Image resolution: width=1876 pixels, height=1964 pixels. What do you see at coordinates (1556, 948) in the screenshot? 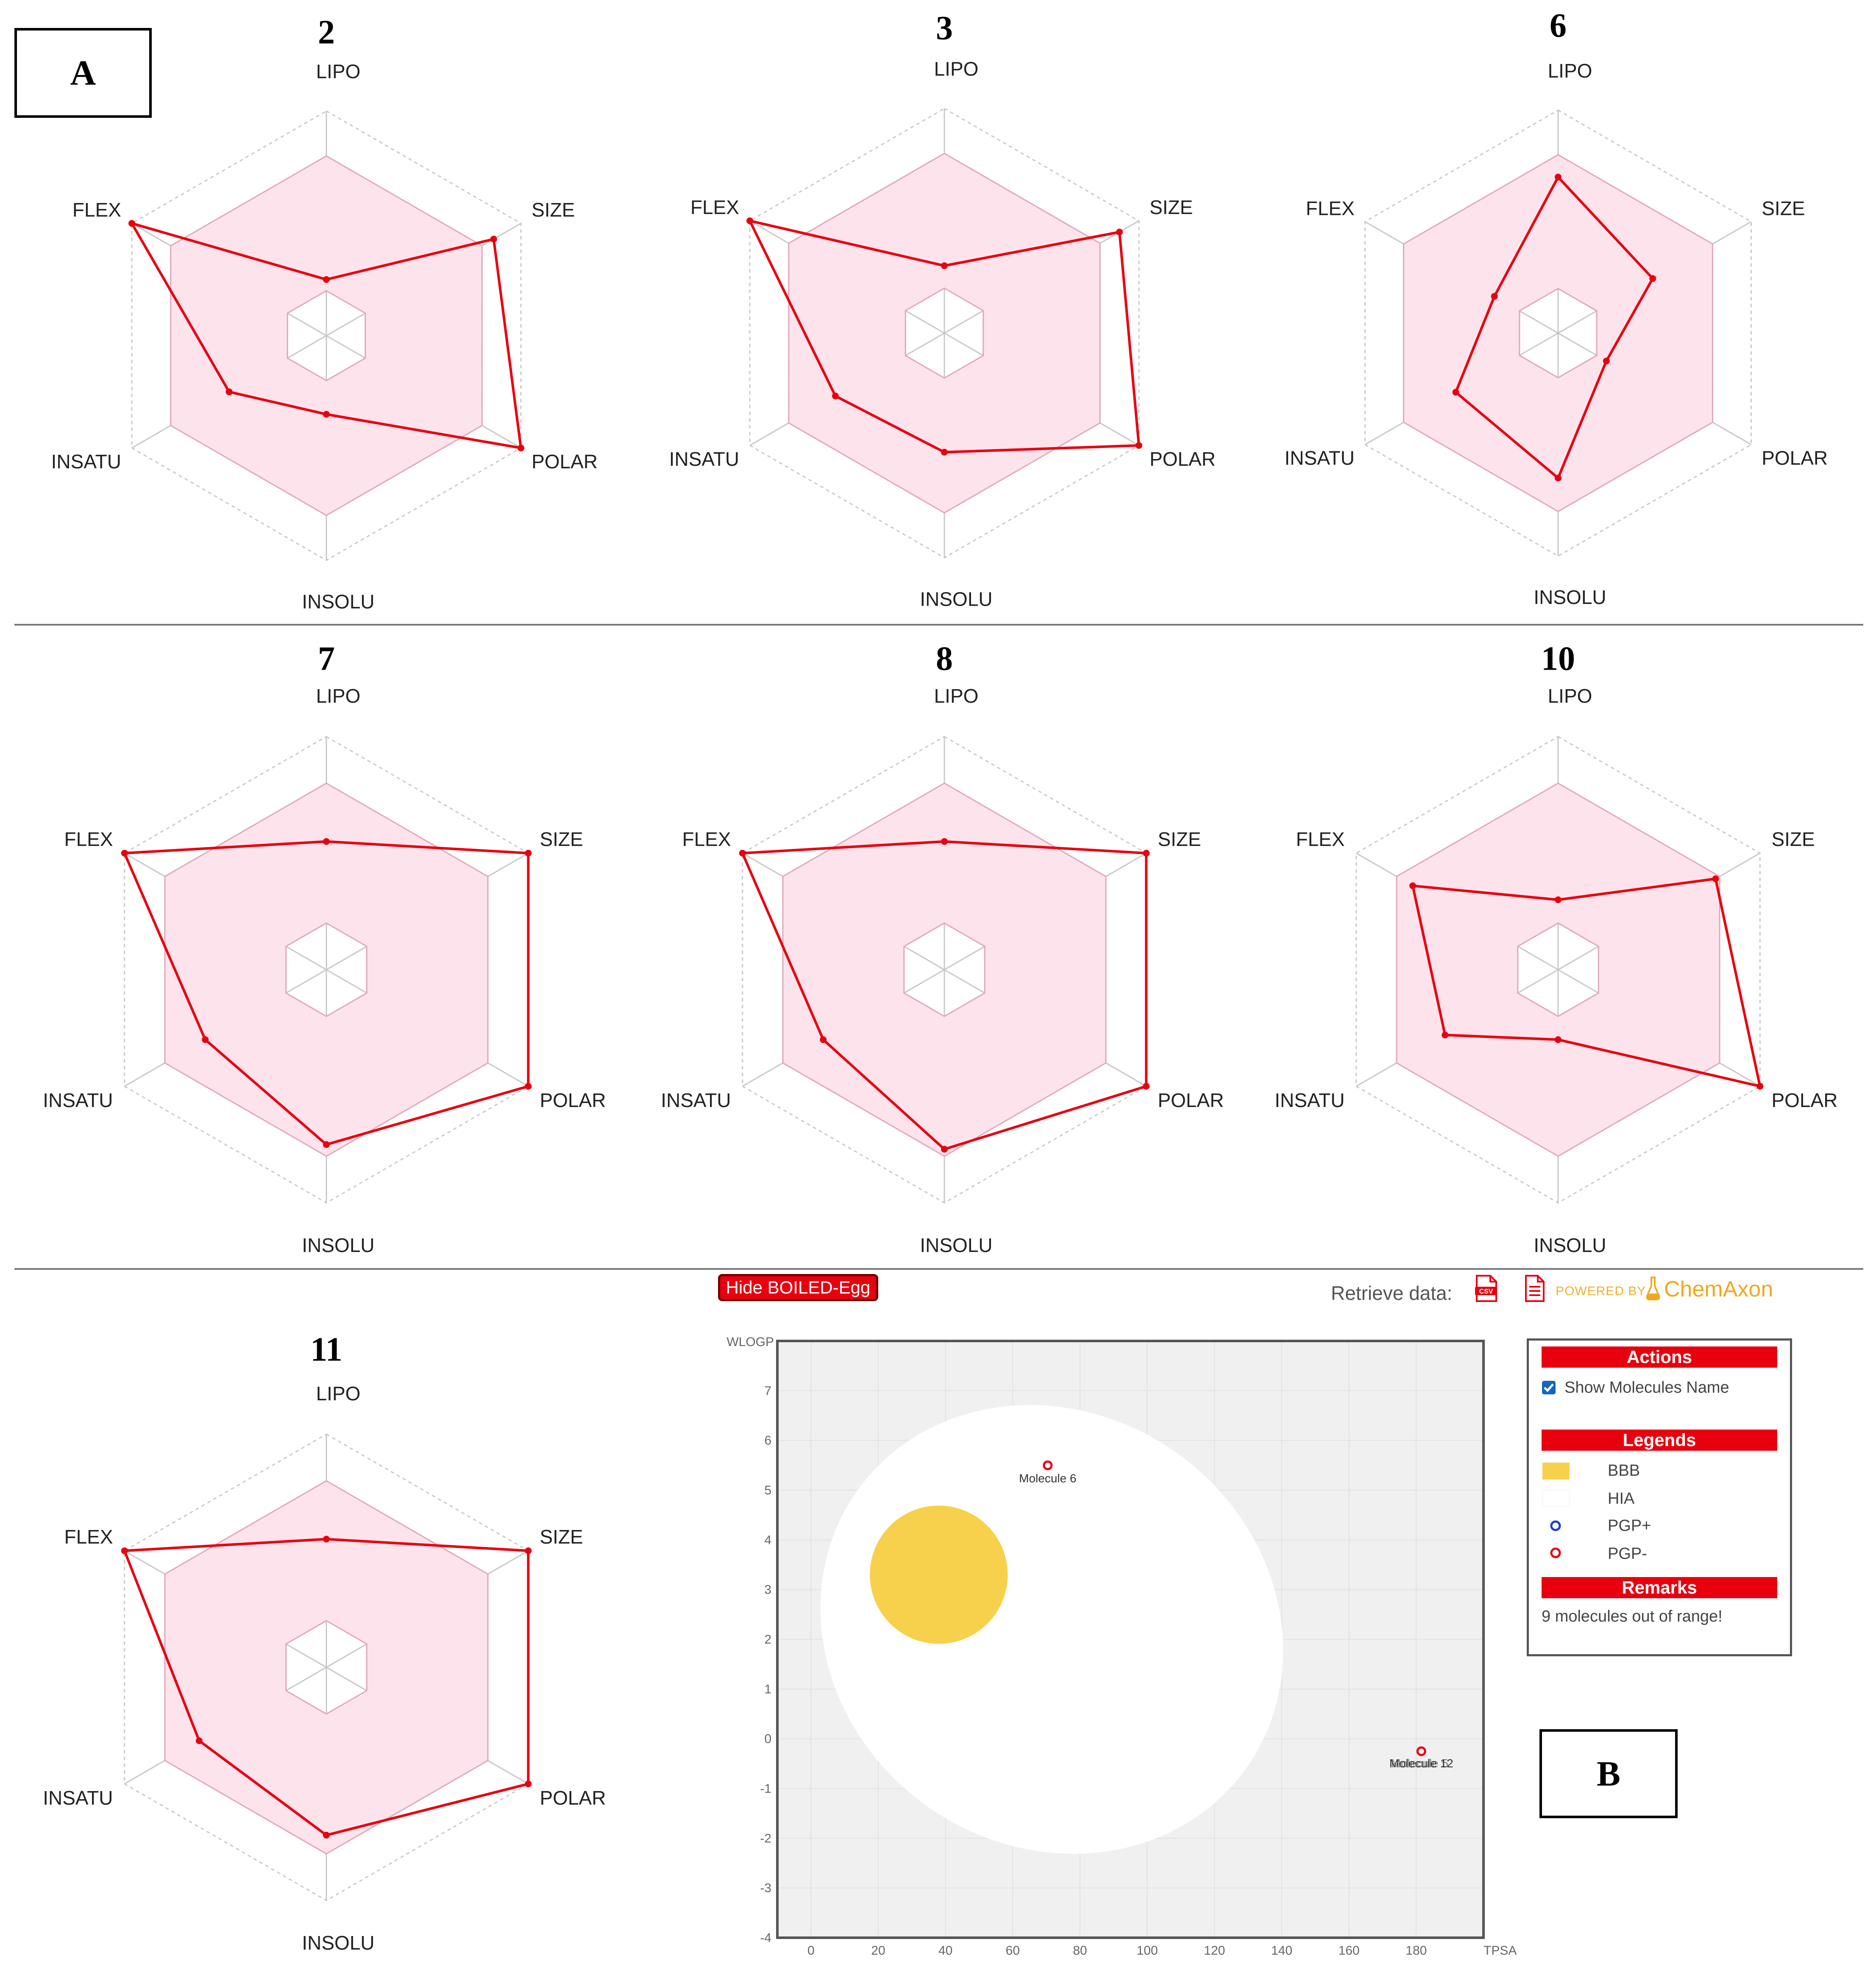
I see `radar-chart-10: LIPO SIZE POLAR INSOLU INSATU FLEX 10` at bounding box center [1556, 948].